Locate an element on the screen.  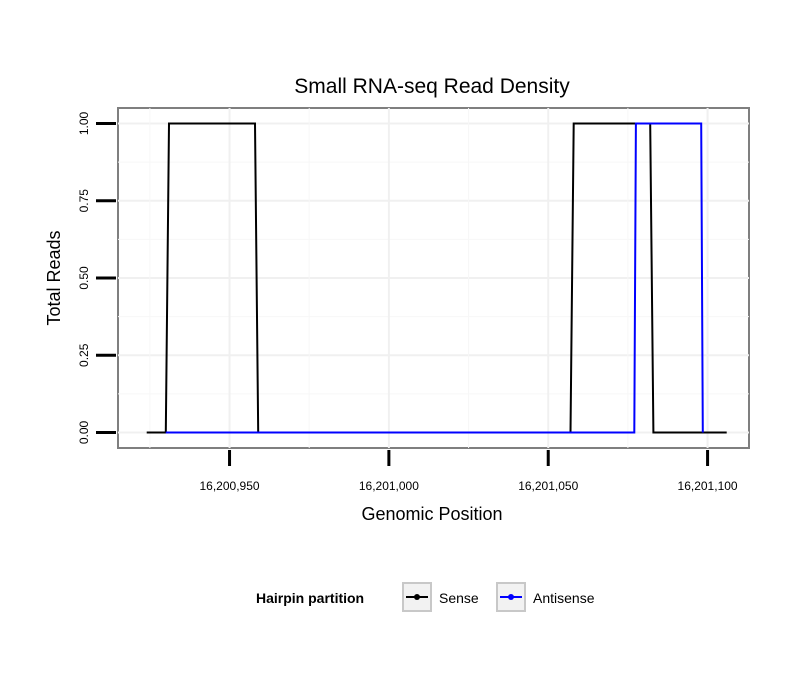
legend-title: Hairpin partition is located at coordinates (310, 598).